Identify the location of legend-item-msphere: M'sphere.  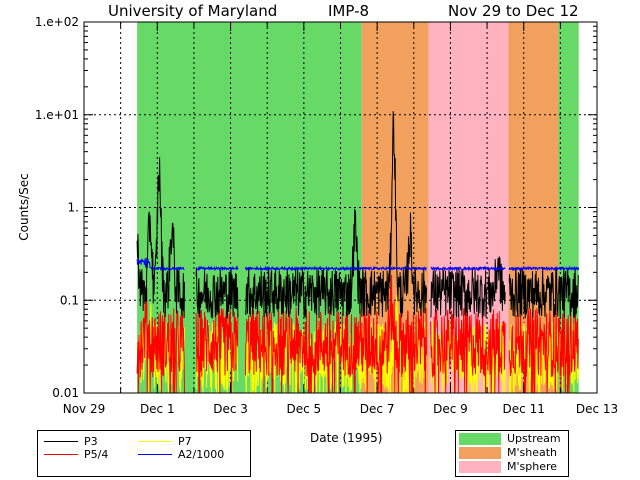
(508, 466).